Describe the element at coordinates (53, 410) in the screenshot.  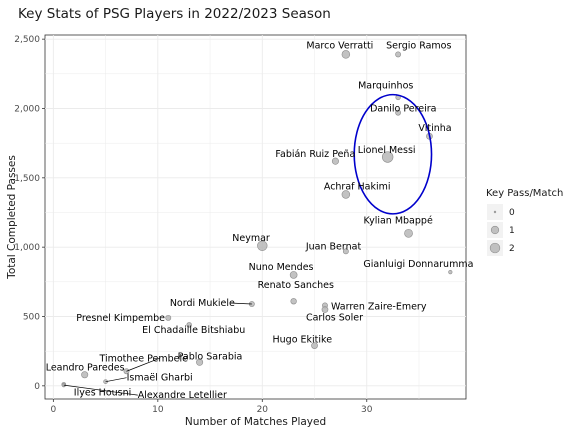
I see `x-tick-label: 0` at that location.